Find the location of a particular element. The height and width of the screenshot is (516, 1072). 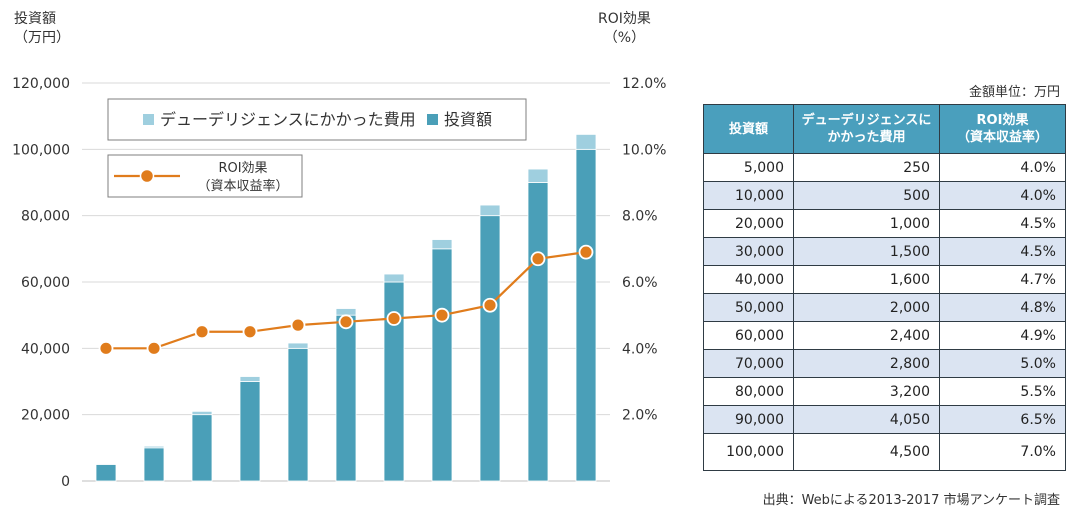

cell-investment: 50,000 is located at coordinates (748, 307).